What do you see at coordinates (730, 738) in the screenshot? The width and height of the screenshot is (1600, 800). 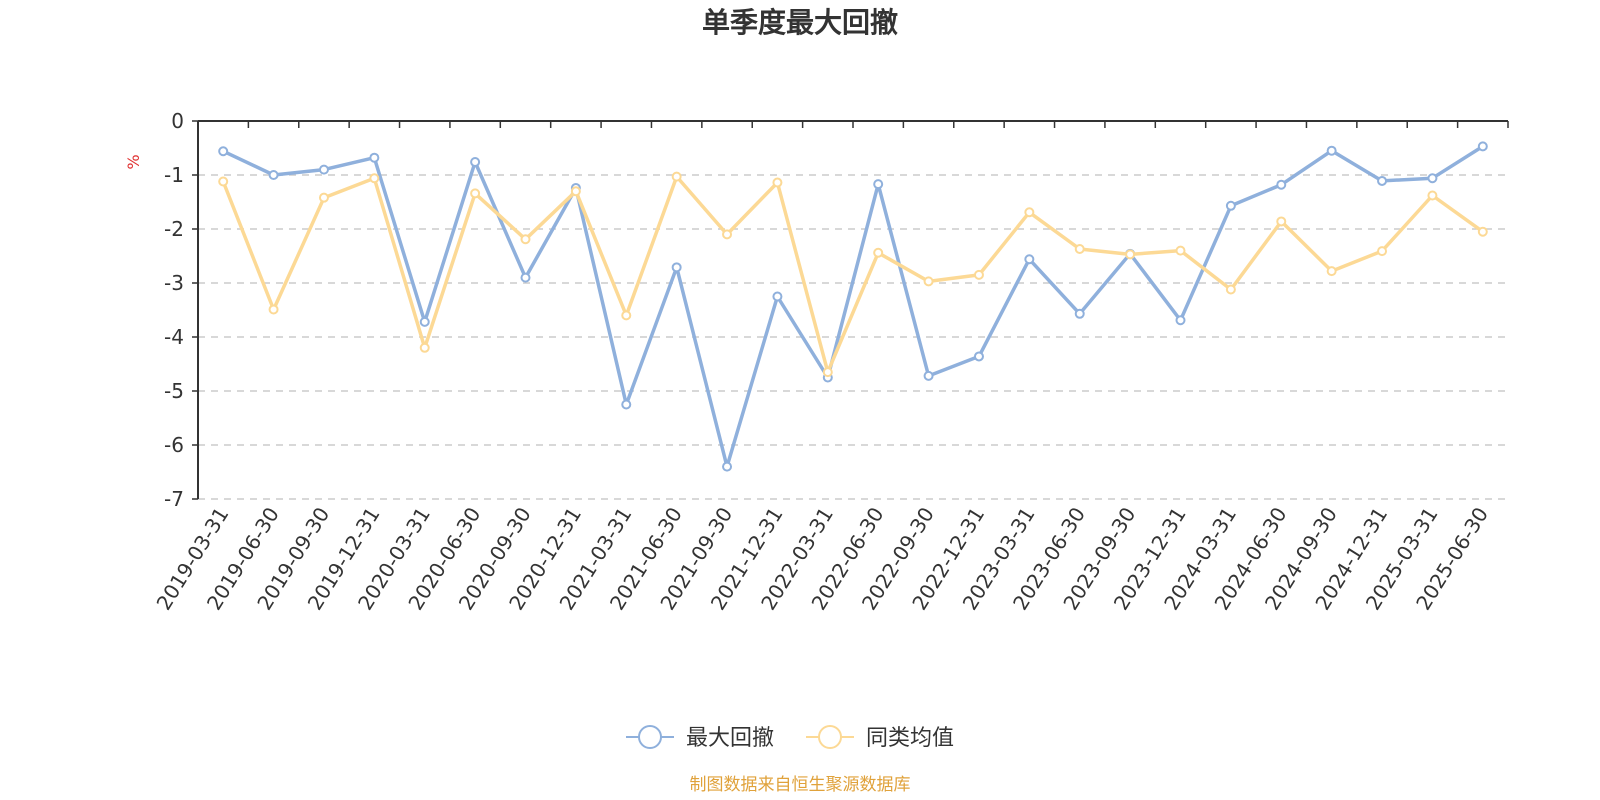 I see `legend-label: 最大回撤` at bounding box center [730, 738].